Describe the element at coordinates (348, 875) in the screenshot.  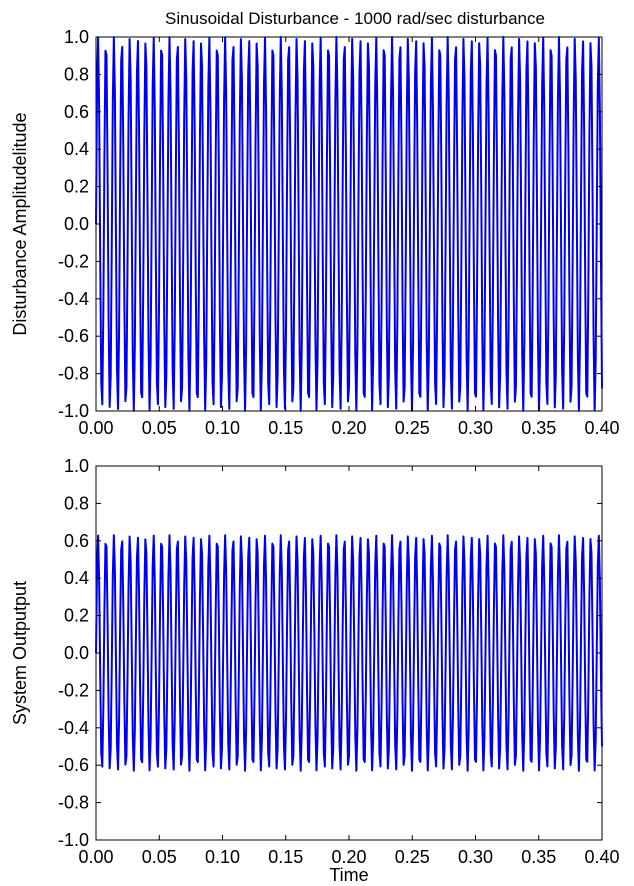
I see `x-axis-label: Time` at that location.